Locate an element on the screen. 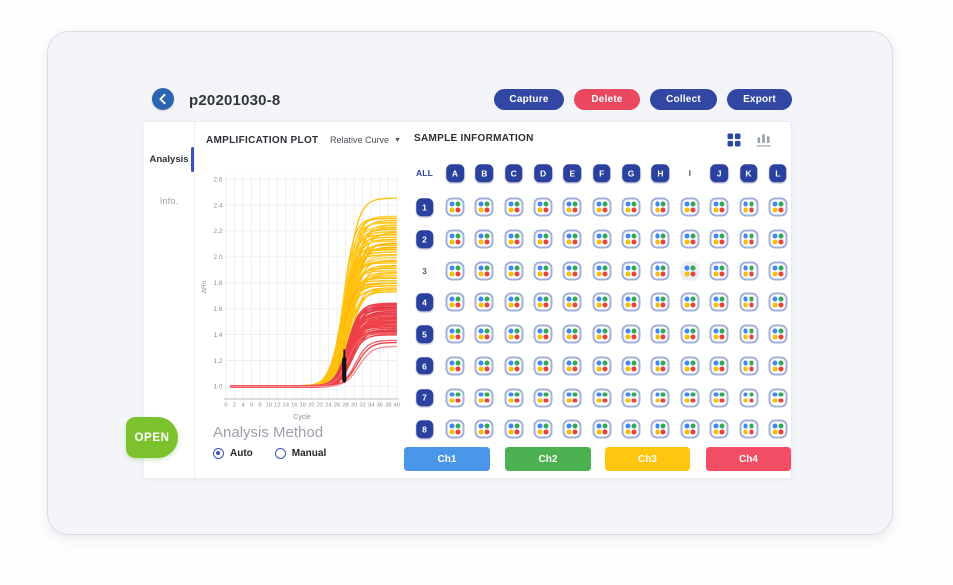  column-header-K: K is located at coordinates (748, 173).